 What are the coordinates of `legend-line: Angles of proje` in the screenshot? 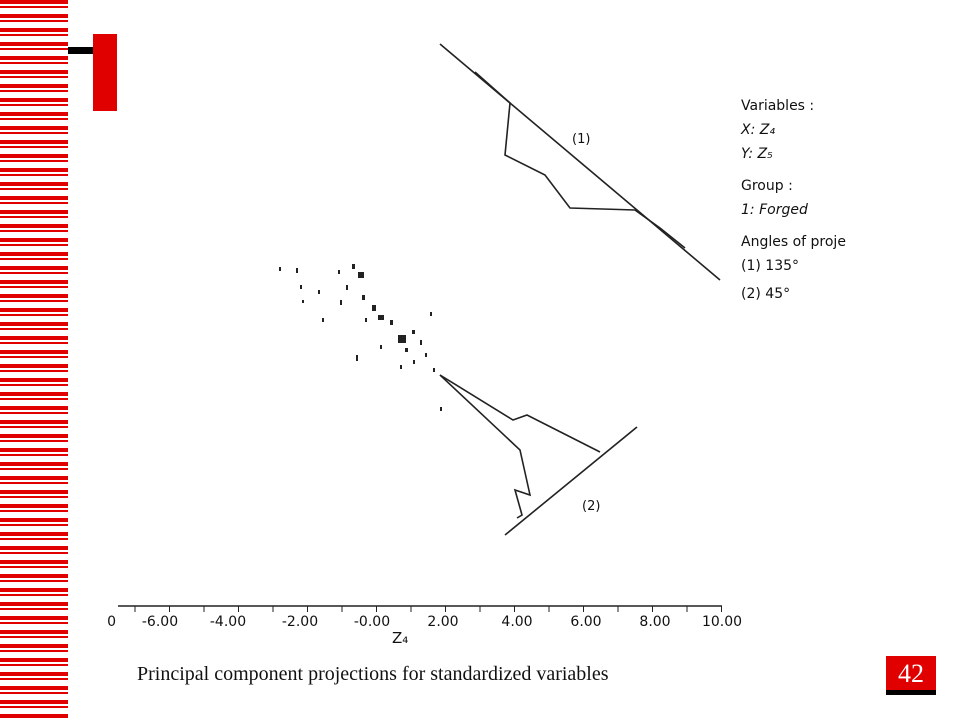 It's located at (793, 242).